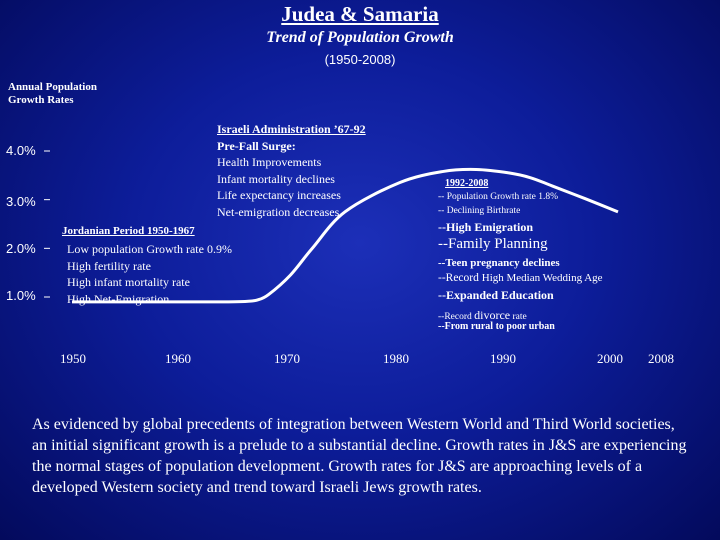 The image size is (720, 540). What do you see at coordinates (276, 178) in the screenshot?
I see `annotation-line: Infant mortality declines` at bounding box center [276, 178].